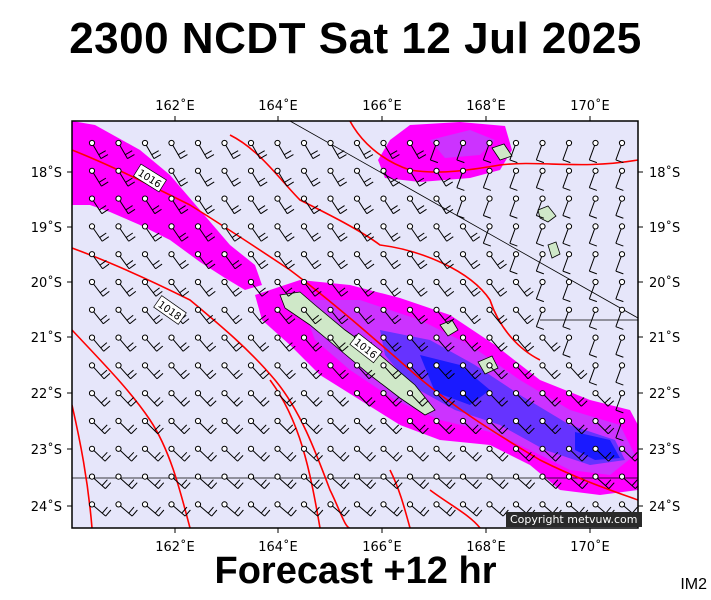 The height and width of the screenshot is (600, 711). Describe the element at coordinates (645, 179) in the screenshot. I see `wind-barb-staff` at that location.